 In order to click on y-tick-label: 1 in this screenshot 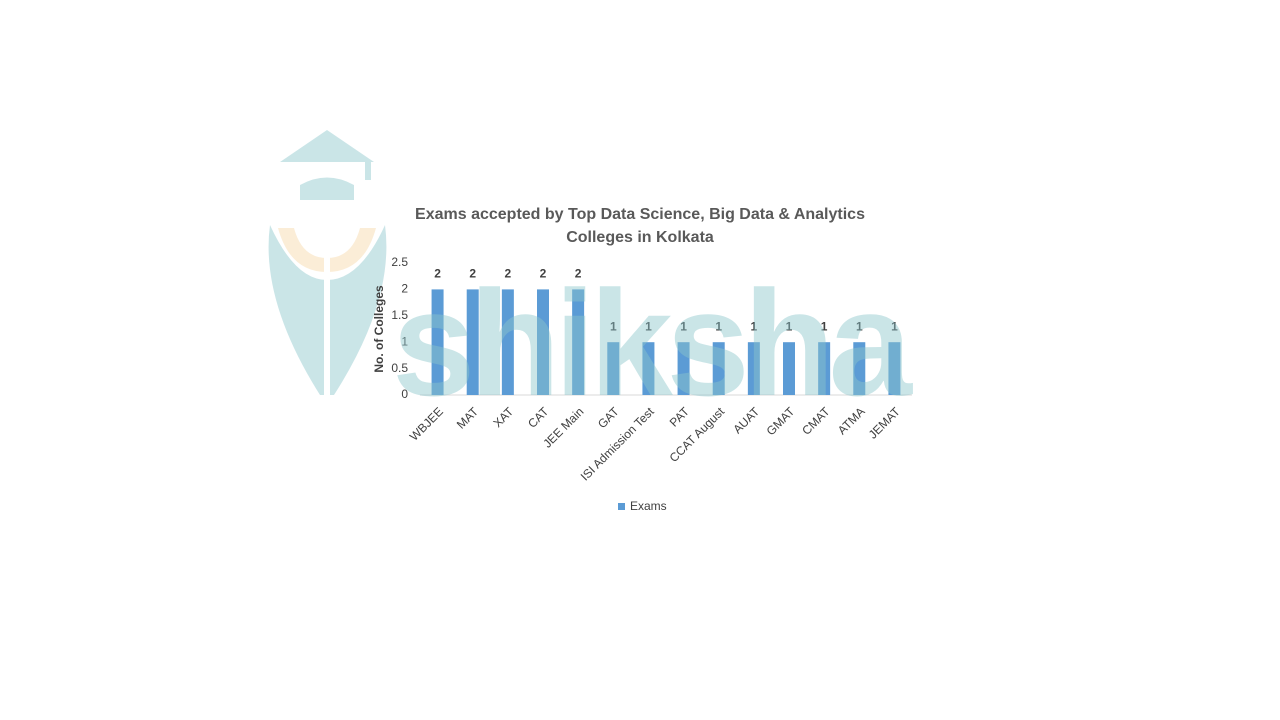, I will do `click(404, 341)`.